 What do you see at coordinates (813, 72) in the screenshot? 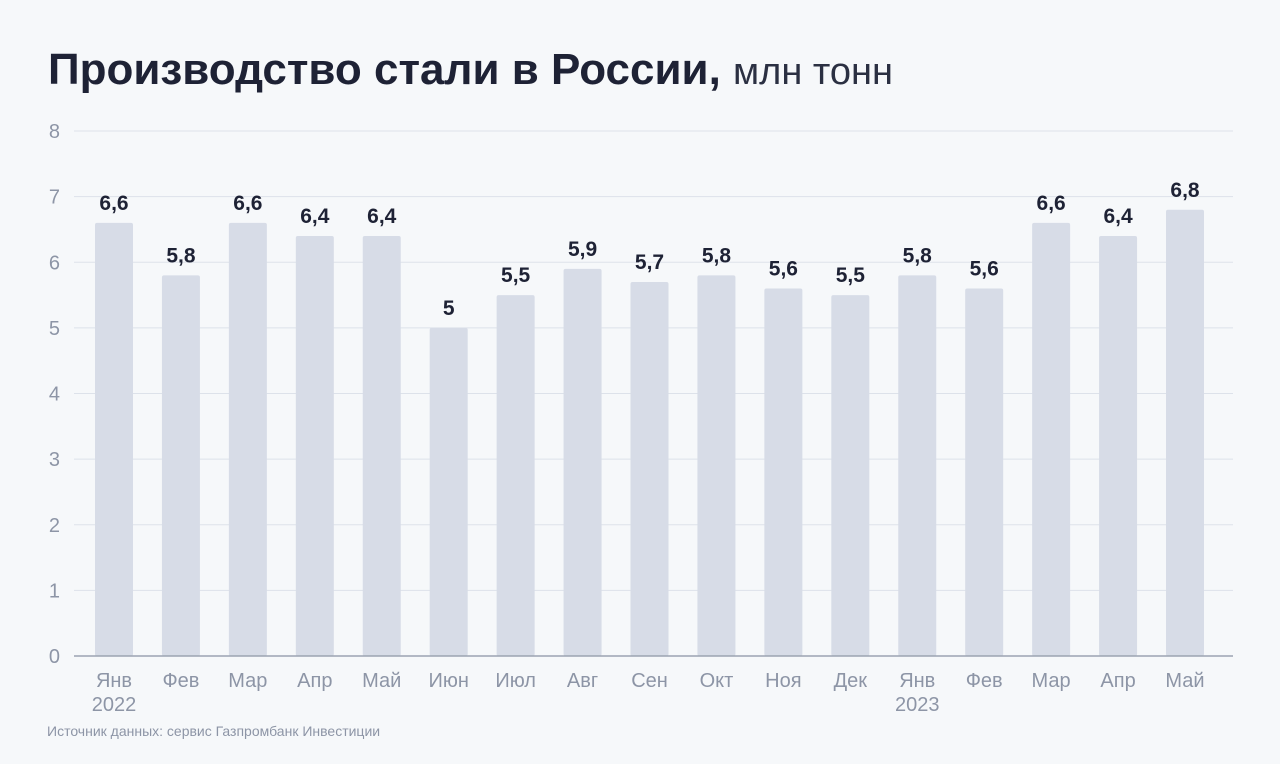
I see `chart-title-unit: млн тонн` at bounding box center [813, 72].